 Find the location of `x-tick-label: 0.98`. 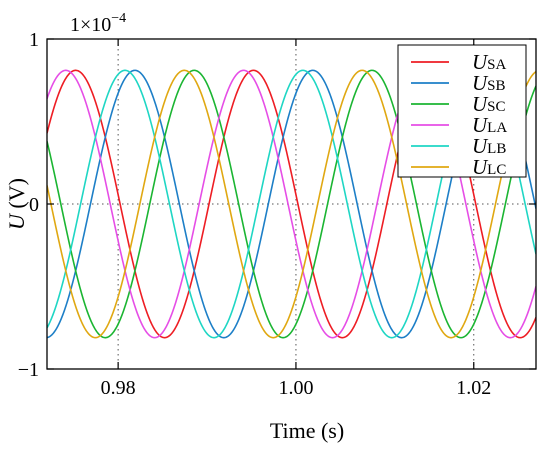

x-tick-label: 0.98 is located at coordinates (118, 388).